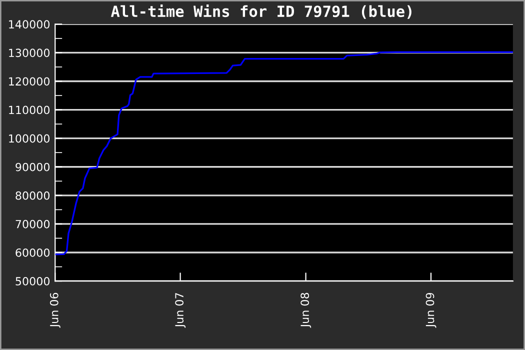 The height and width of the screenshot is (350, 525). Describe the element at coordinates (33, 224) in the screenshot. I see `y-tick-label: 70000` at that location.